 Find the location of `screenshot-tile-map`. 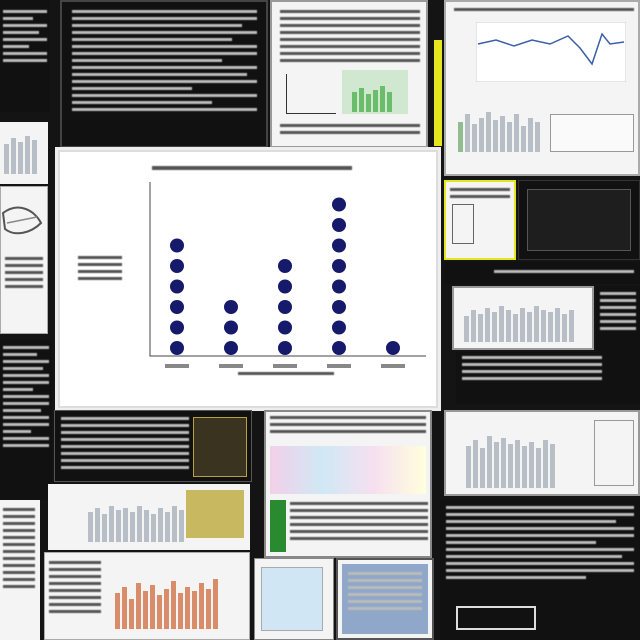

screenshot-tile-map is located at coordinates (348, 484).